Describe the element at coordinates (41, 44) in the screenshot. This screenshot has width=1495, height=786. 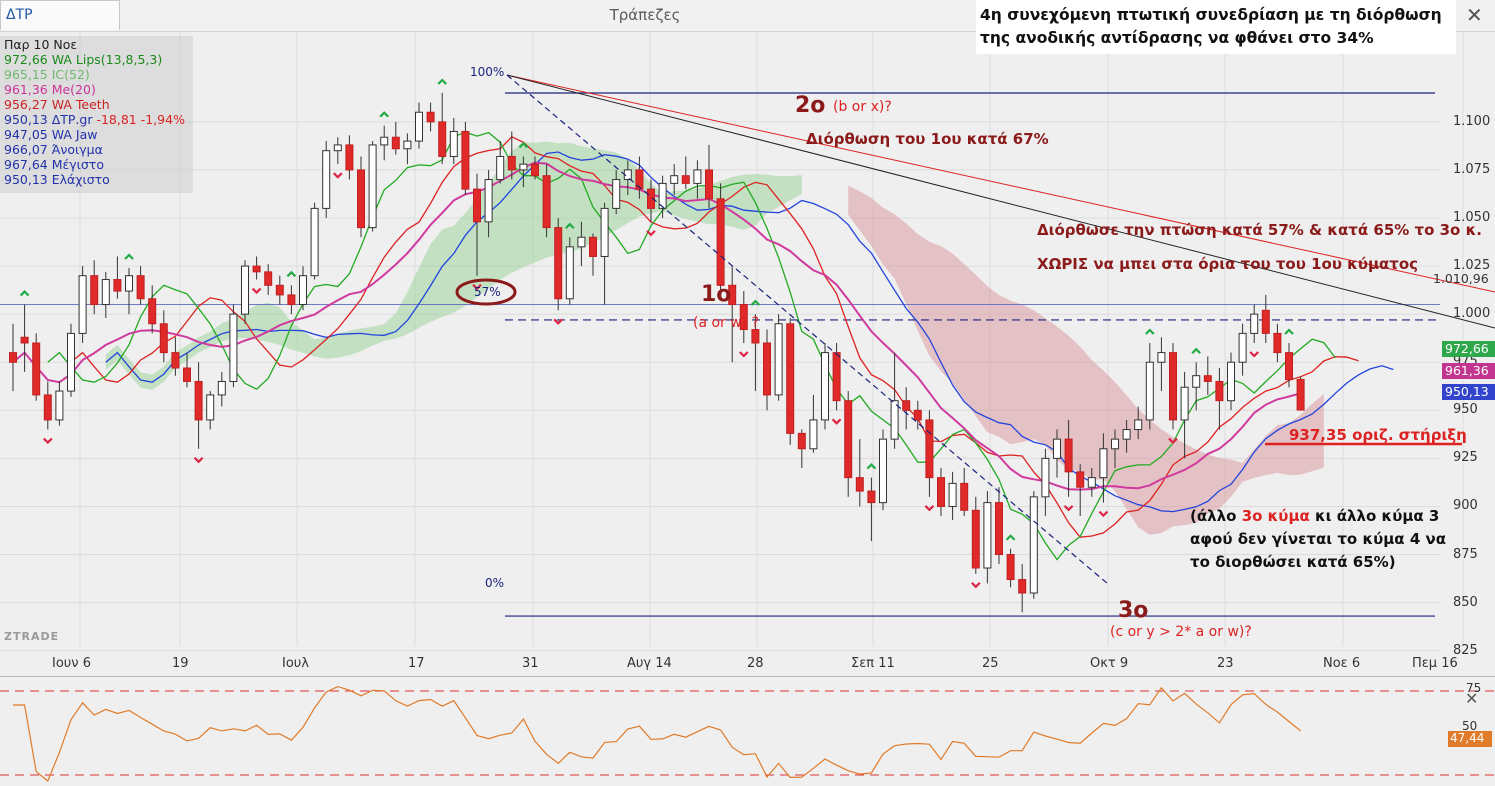
I see `legend-item: Παρ 10 Νοε` at that location.